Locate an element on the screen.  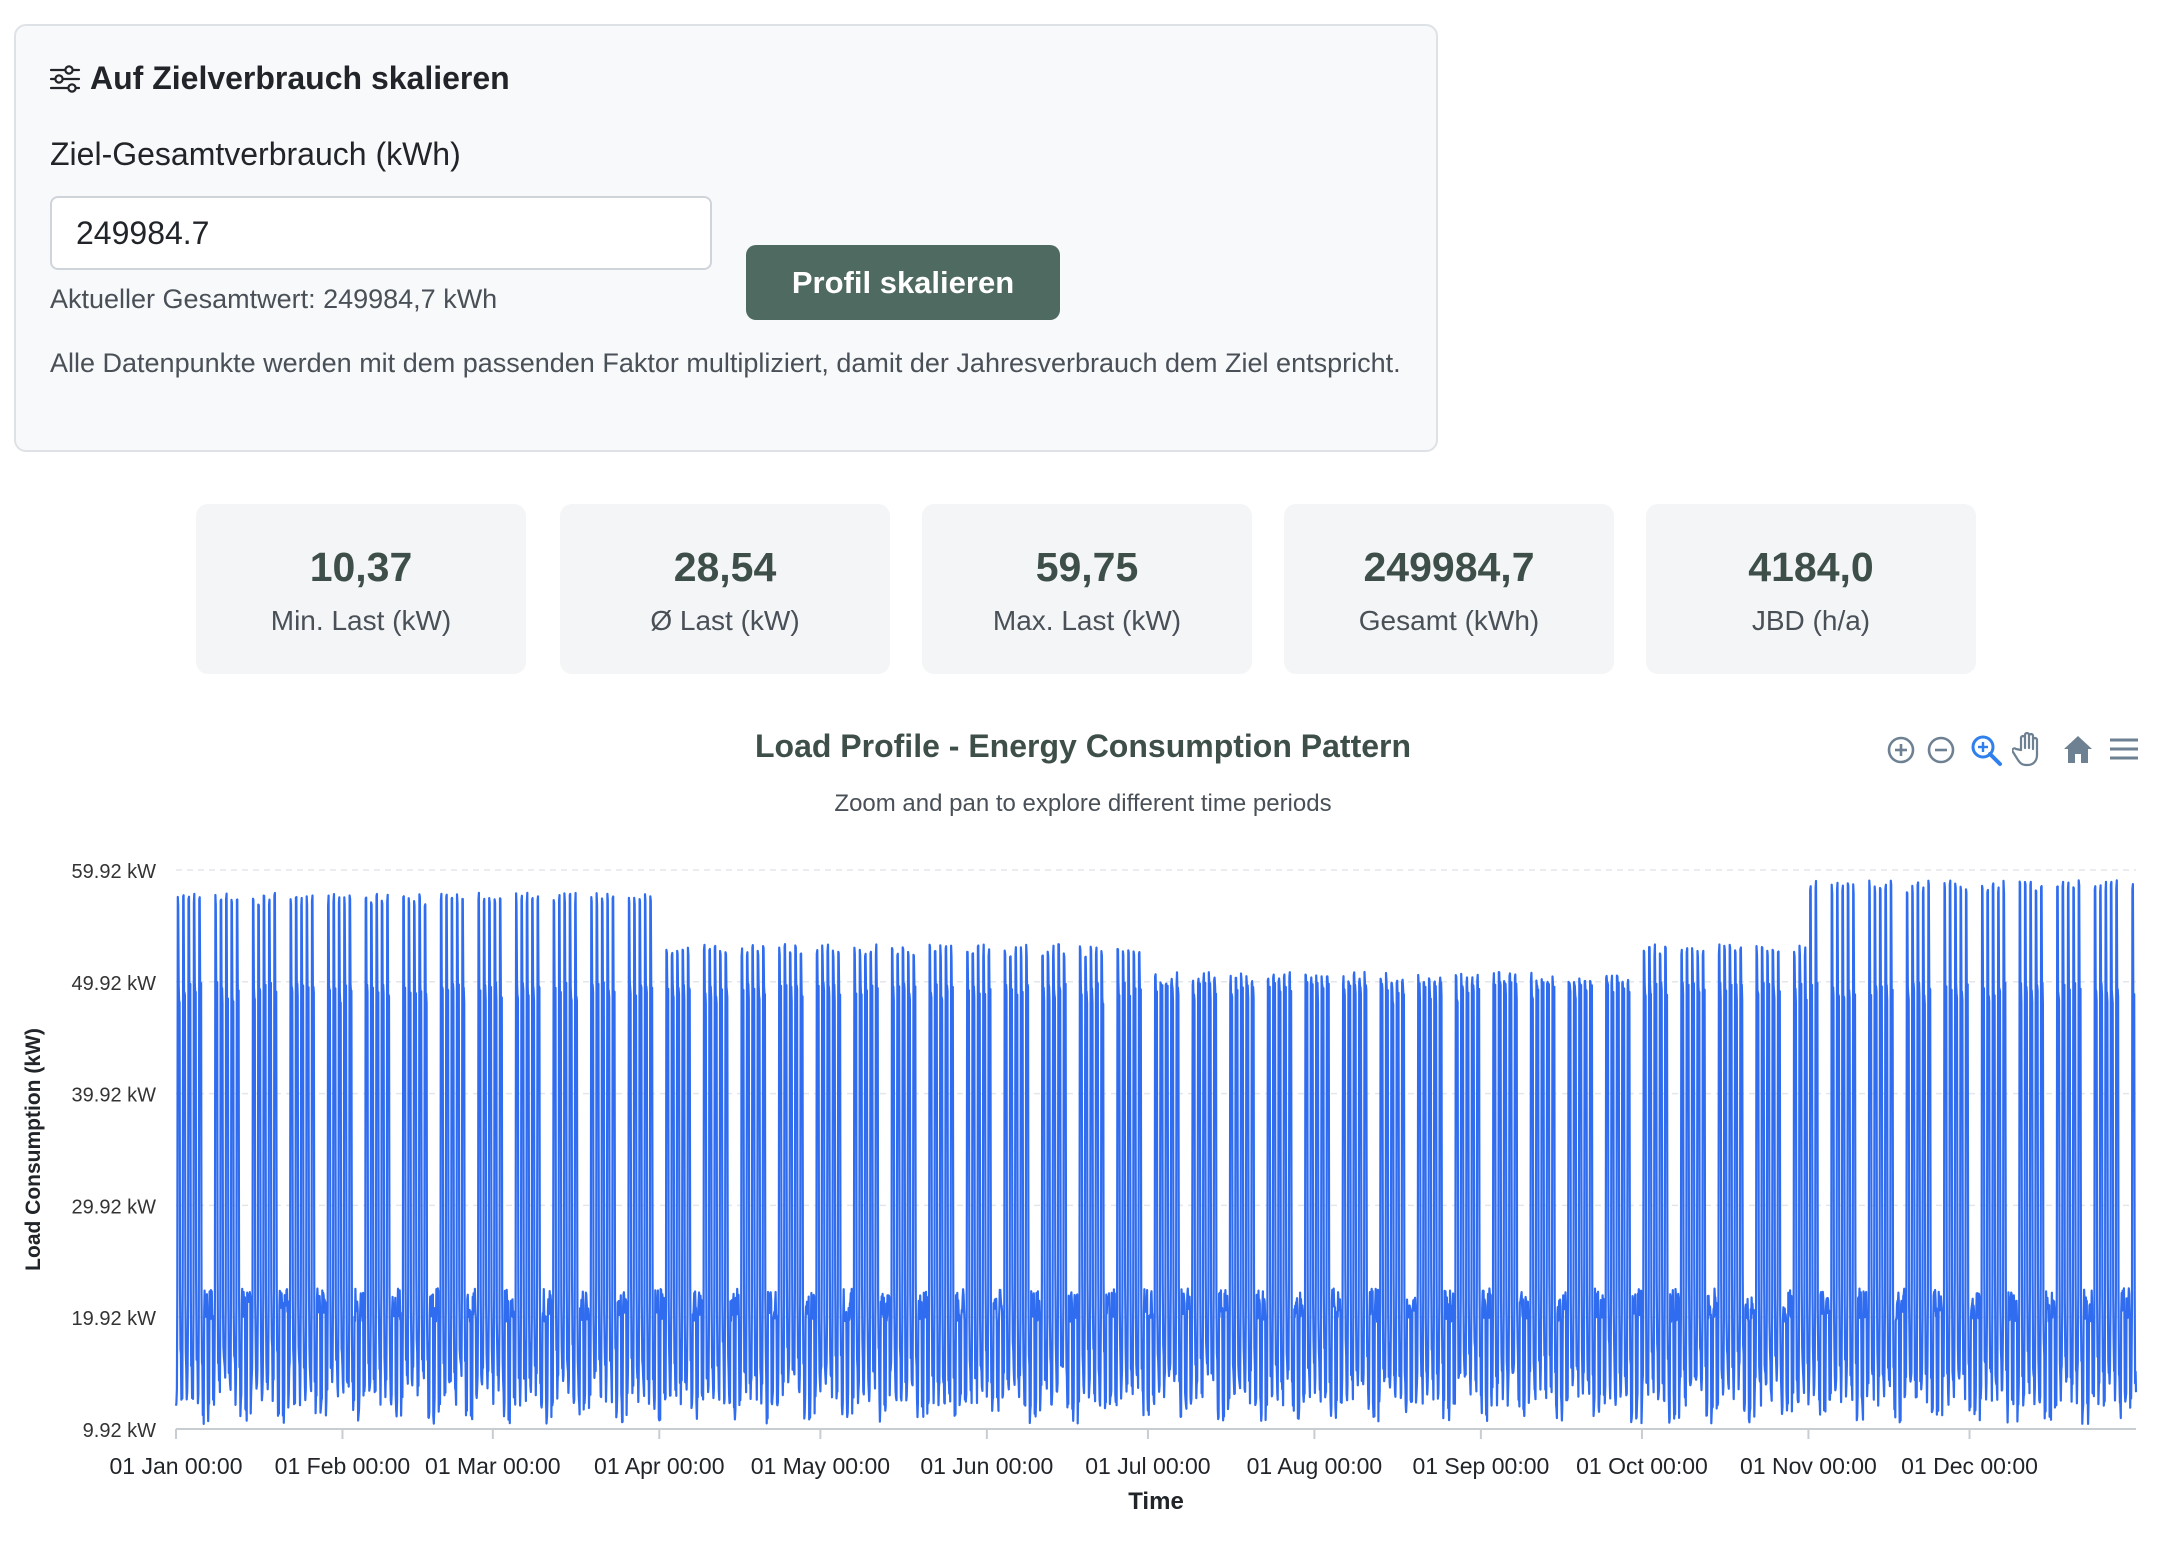
y-tick-label: 49.92 kW is located at coordinates (114, 984).